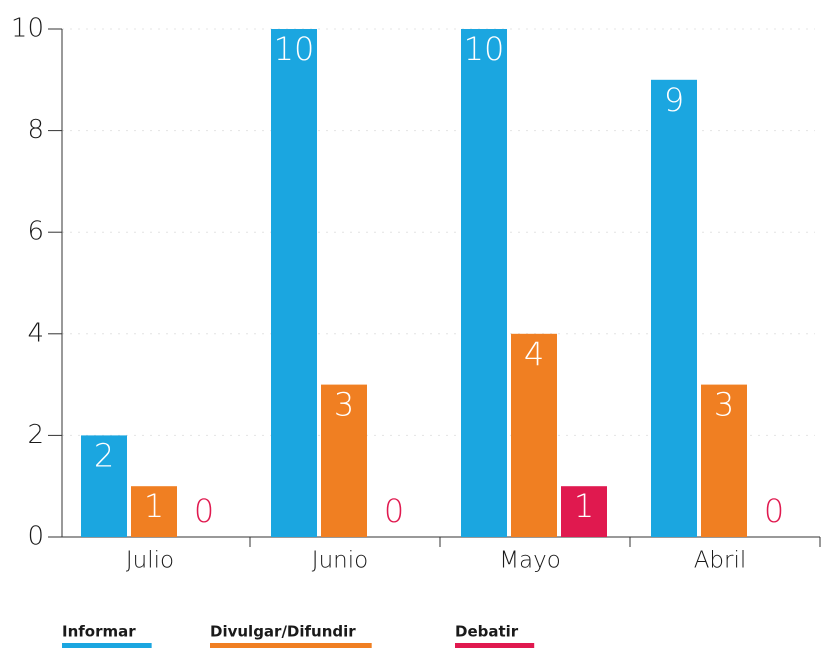 The width and height of the screenshot is (828, 648). Describe the element at coordinates (35, 232) in the screenshot. I see `y-tick-label: 6` at that location.